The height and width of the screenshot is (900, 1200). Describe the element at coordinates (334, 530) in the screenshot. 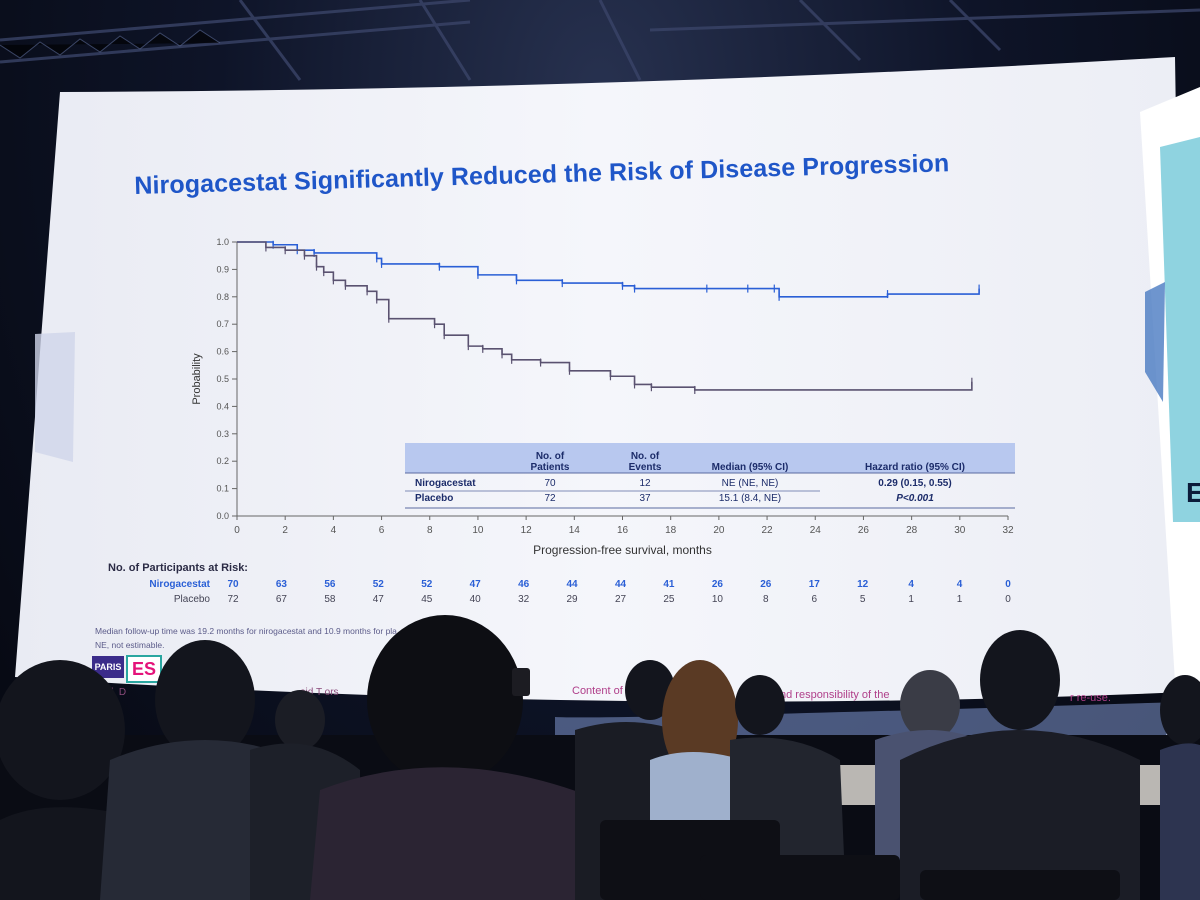

I see `x-tick-label: 4` at that location.